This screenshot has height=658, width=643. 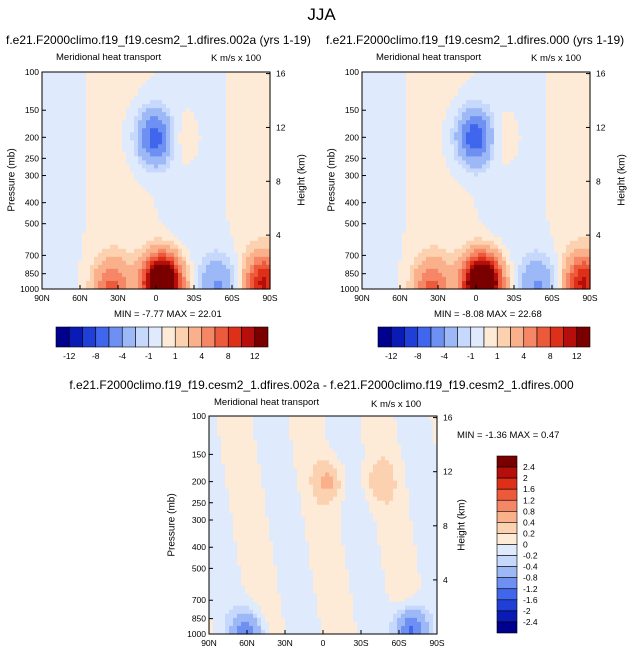 I want to click on panel-2-right-label: K m/s x 100, so click(x=556, y=58).